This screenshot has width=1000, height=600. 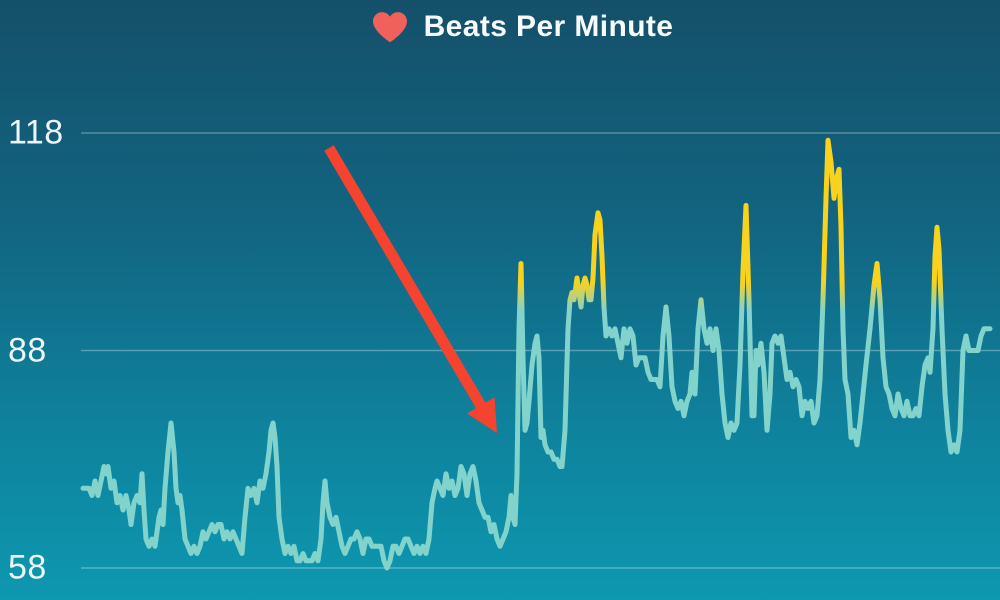 What do you see at coordinates (27, 567) in the screenshot?
I see `y-axis-label-58: 58` at bounding box center [27, 567].